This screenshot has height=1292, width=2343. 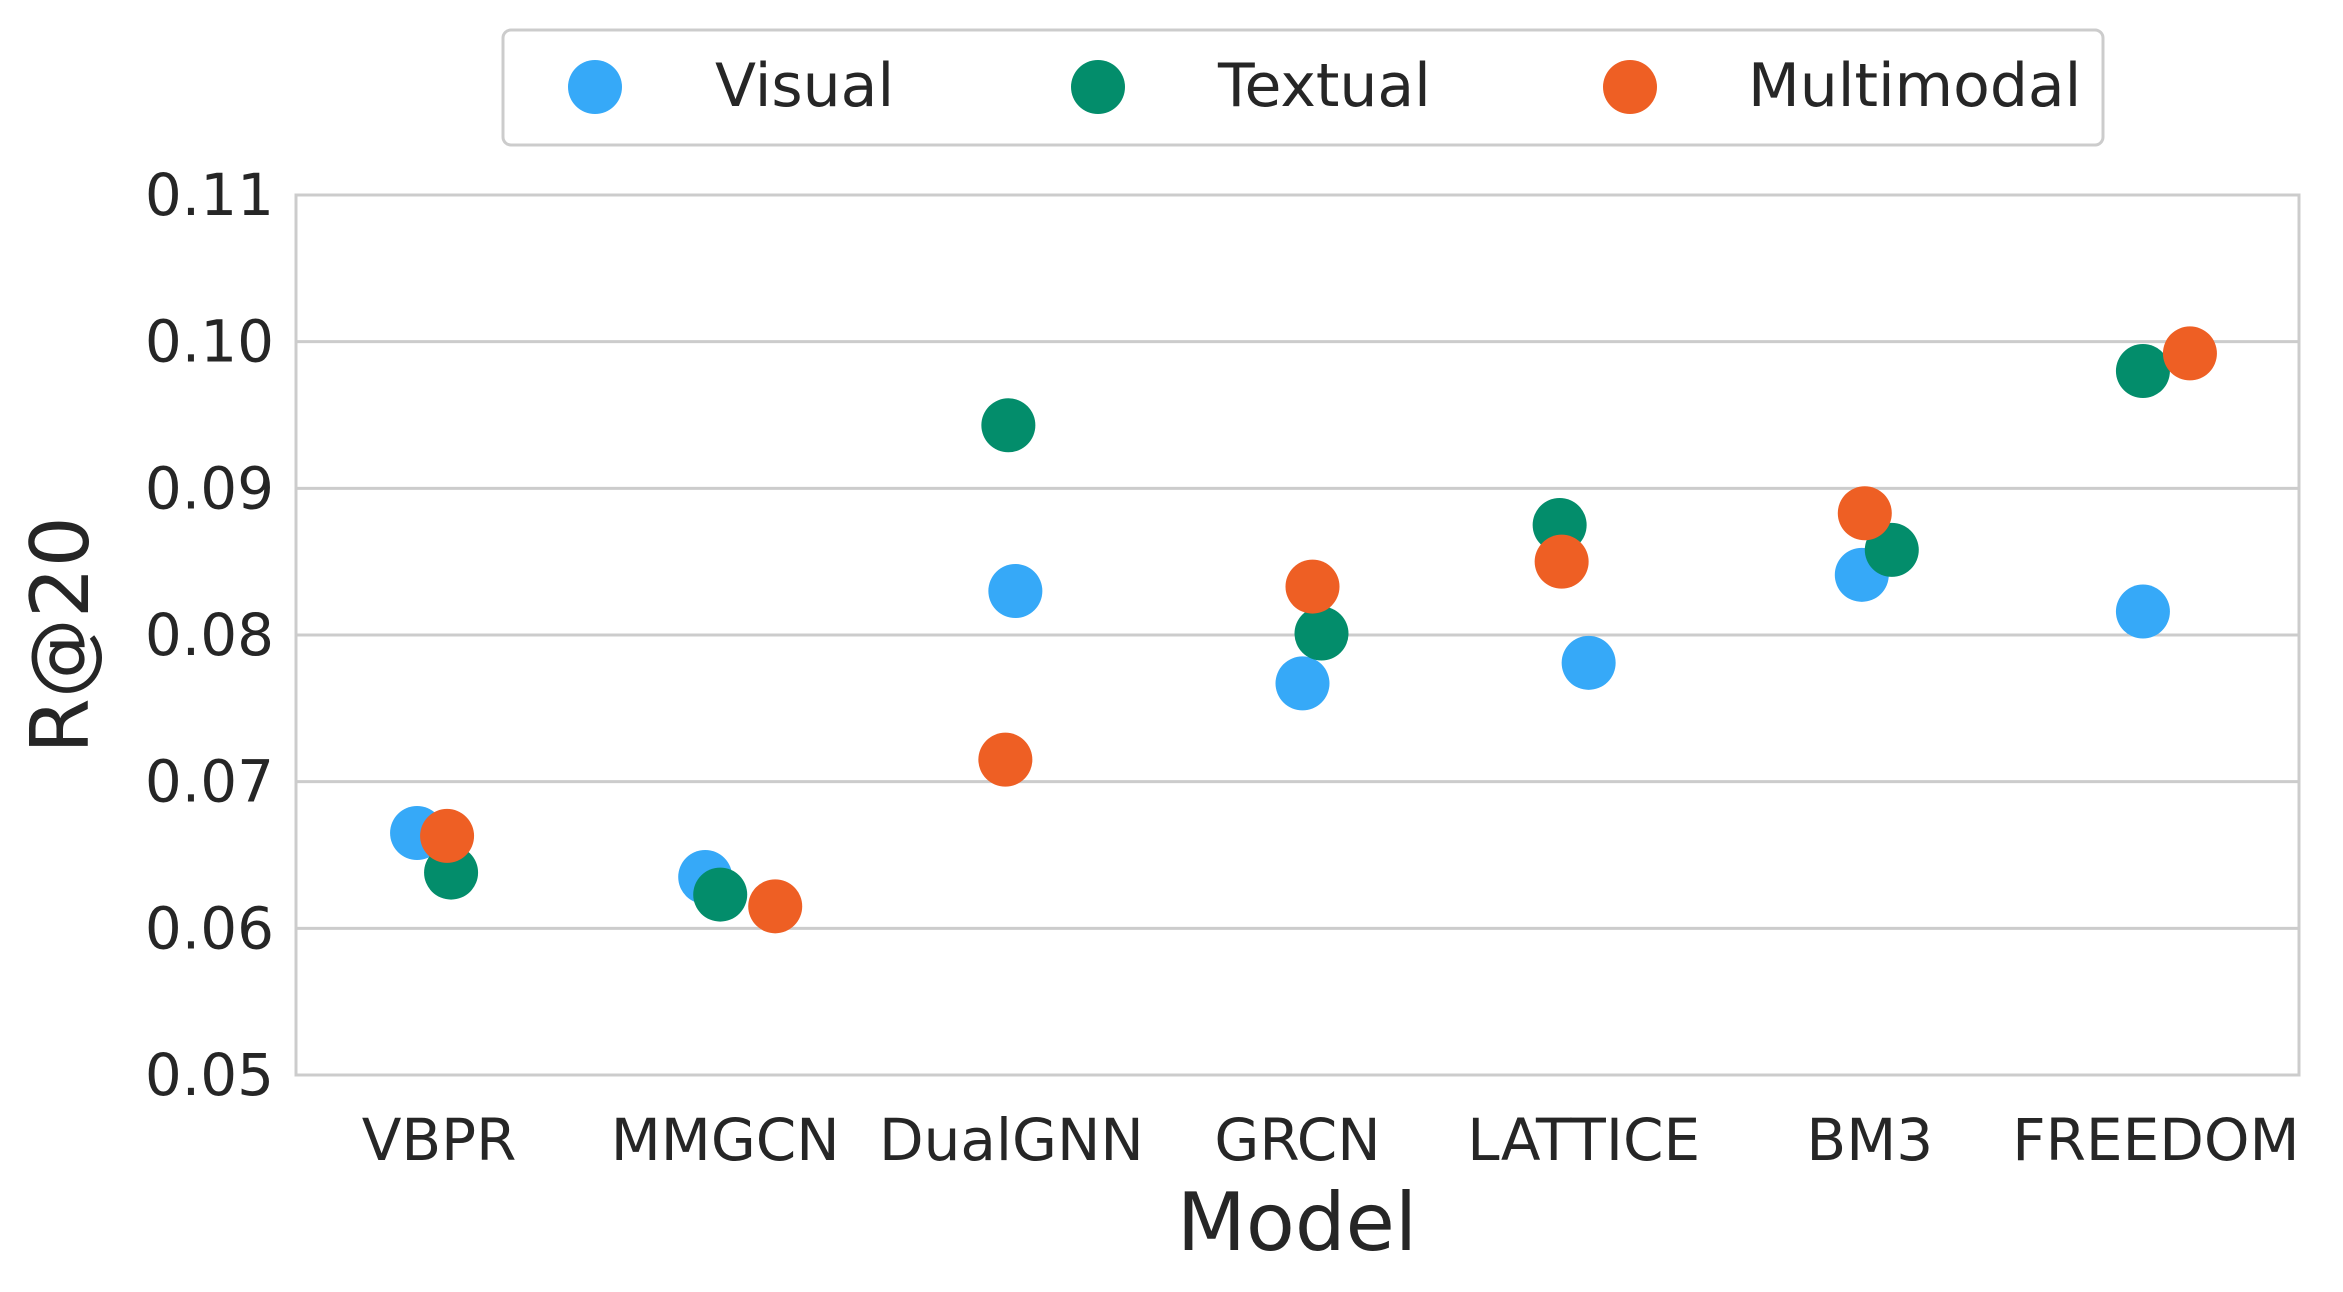 What do you see at coordinates (209, 782) in the screenshot?
I see `y-tick-label: 0.07` at bounding box center [209, 782].